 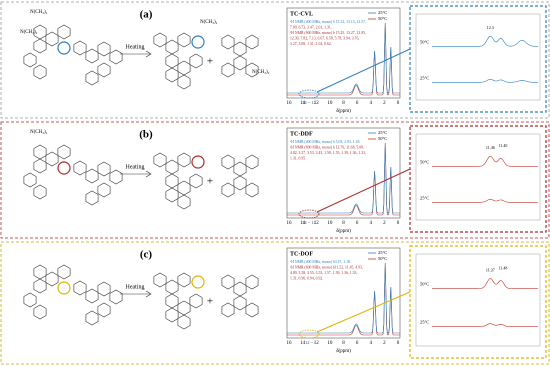 I want to click on nmr-note: 1.31, 0.96, 0.94, 0.92., so click(x=306, y=278).